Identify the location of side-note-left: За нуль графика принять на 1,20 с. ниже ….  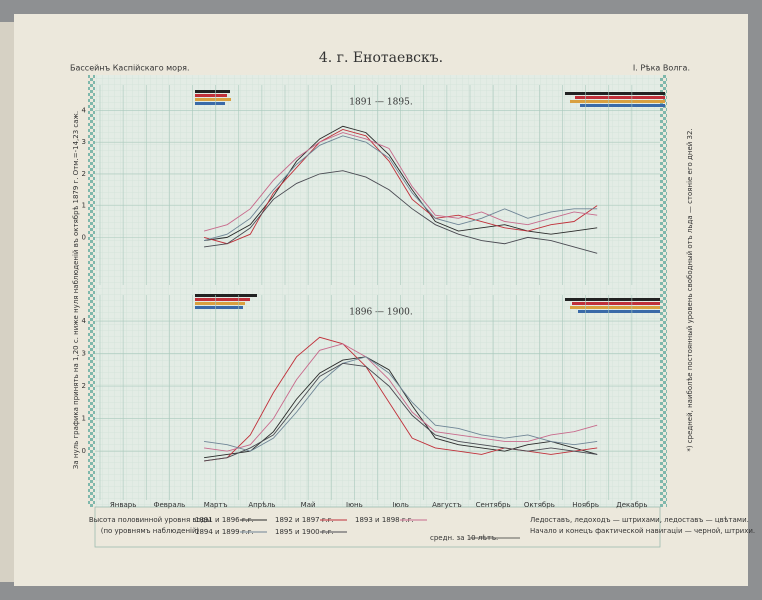
(76, 290).